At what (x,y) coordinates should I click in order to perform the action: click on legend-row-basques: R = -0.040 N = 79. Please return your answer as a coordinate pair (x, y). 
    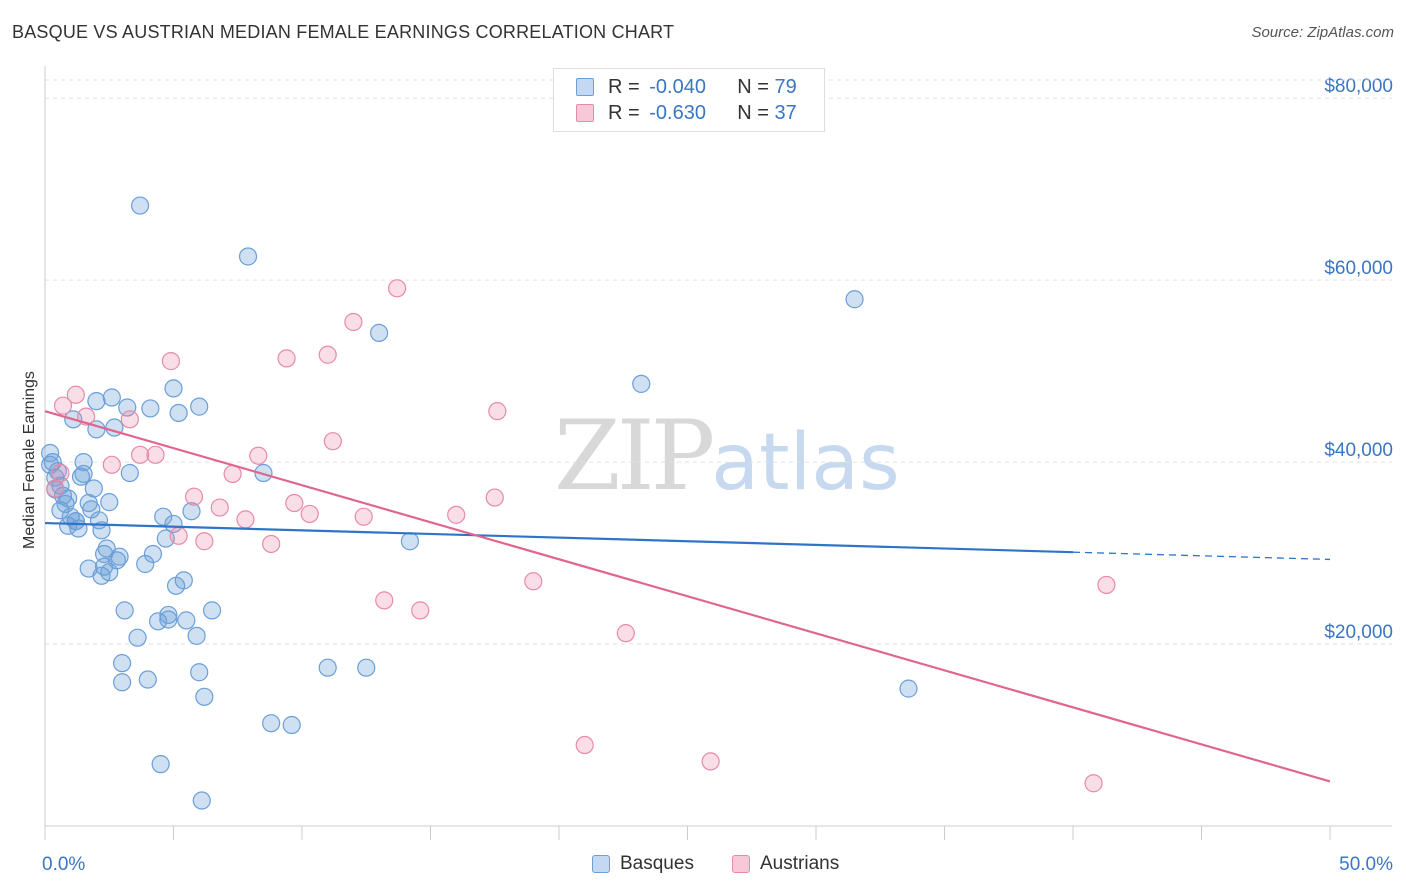
    Looking at the image, I should click on (686, 87).